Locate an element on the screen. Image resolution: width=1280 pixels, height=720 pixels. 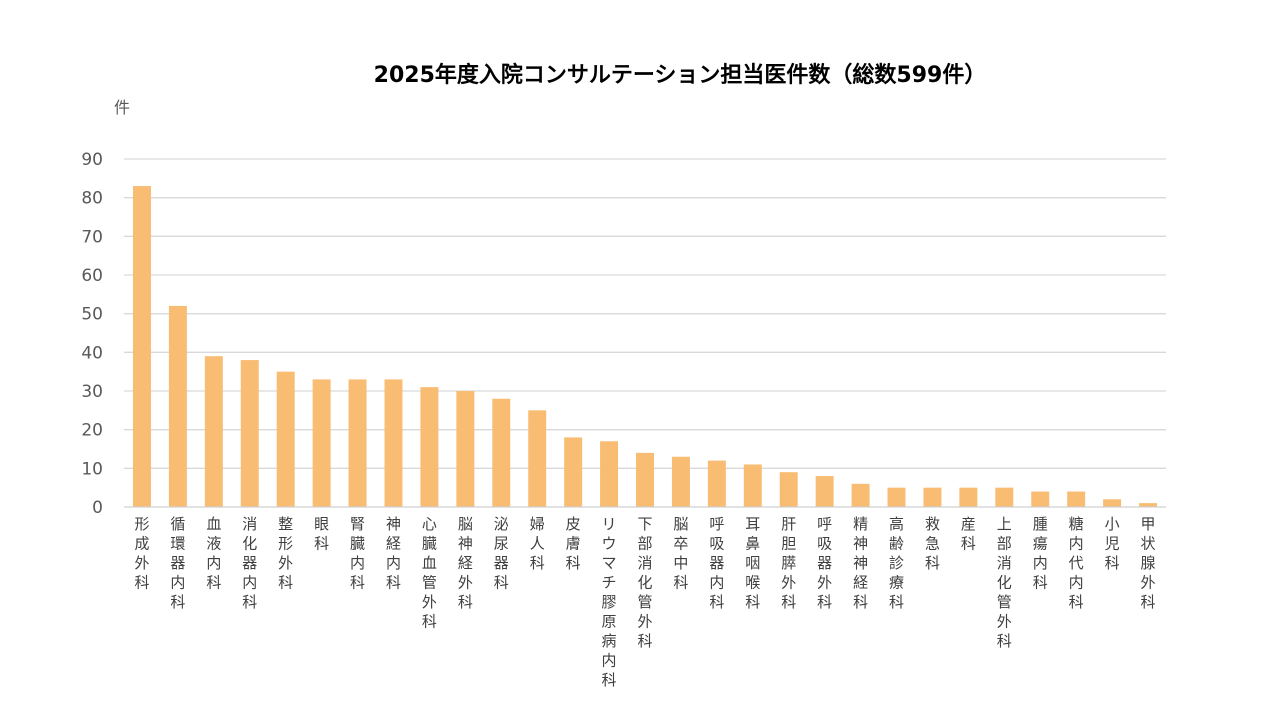
y-tick-label: 10 is located at coordinates (92, 469).